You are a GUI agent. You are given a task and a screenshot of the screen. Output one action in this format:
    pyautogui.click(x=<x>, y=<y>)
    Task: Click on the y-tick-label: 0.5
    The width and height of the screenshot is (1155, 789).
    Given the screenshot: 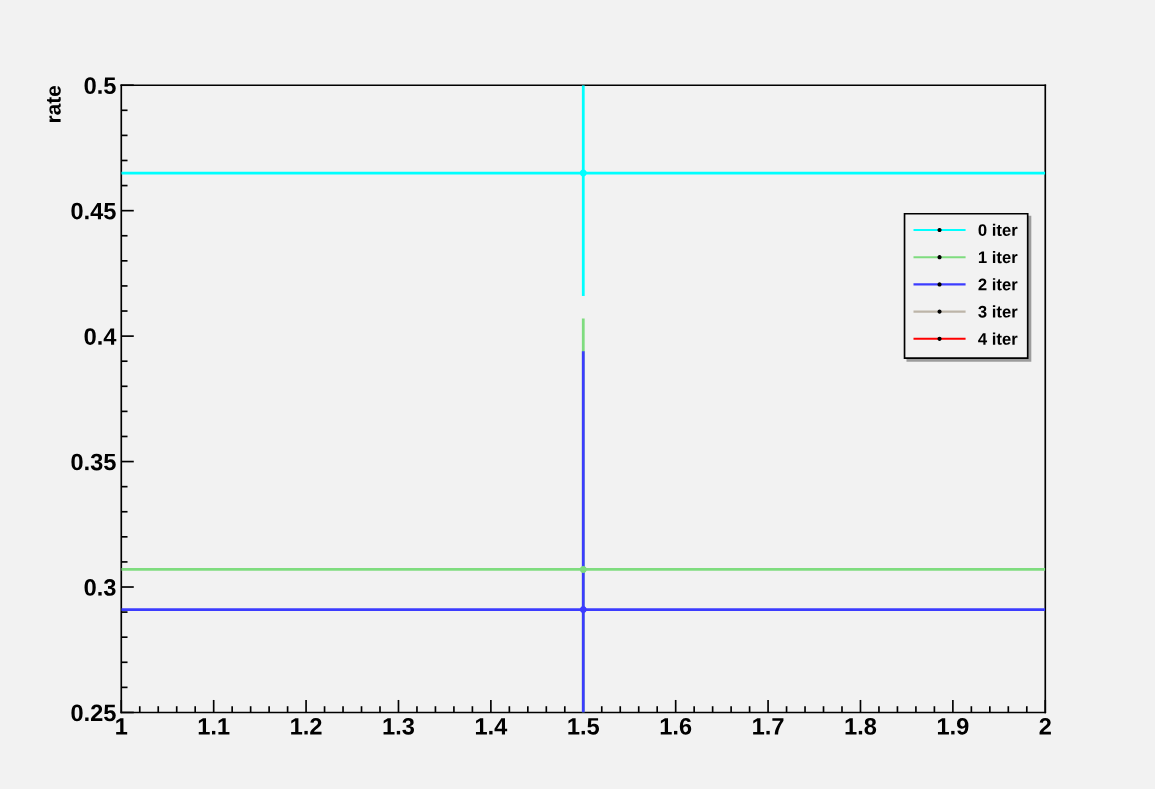 What is the action you would take?
    pyautogui.click(x=100, y=85)
    